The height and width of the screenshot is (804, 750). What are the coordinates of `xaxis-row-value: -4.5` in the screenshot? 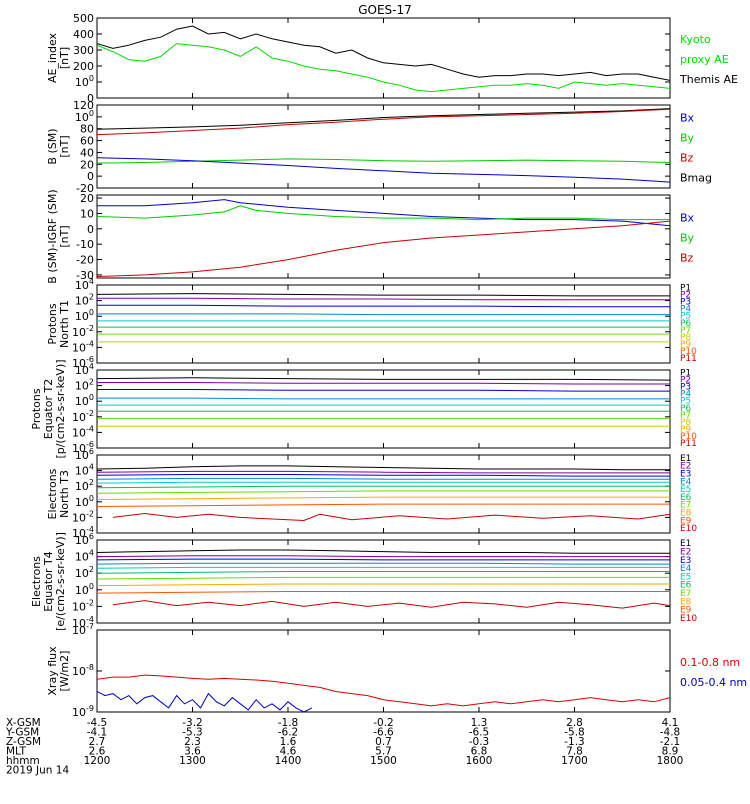 It's located at (97, 723).